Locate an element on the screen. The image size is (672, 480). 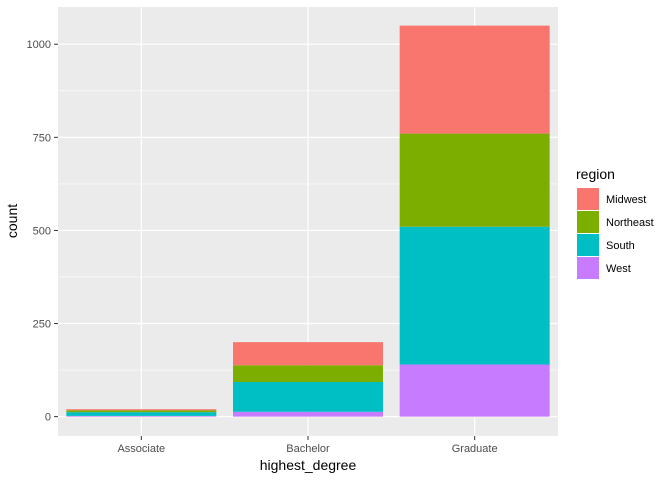
y-tick-label: 500 is located at coordinates (42, 231).